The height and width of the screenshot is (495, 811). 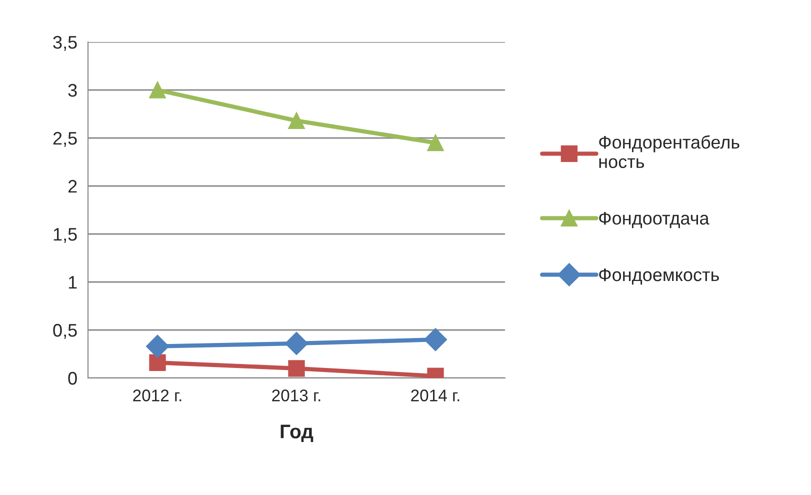 I want to click on y-tick-label: 3, so click(x=72, y=90).